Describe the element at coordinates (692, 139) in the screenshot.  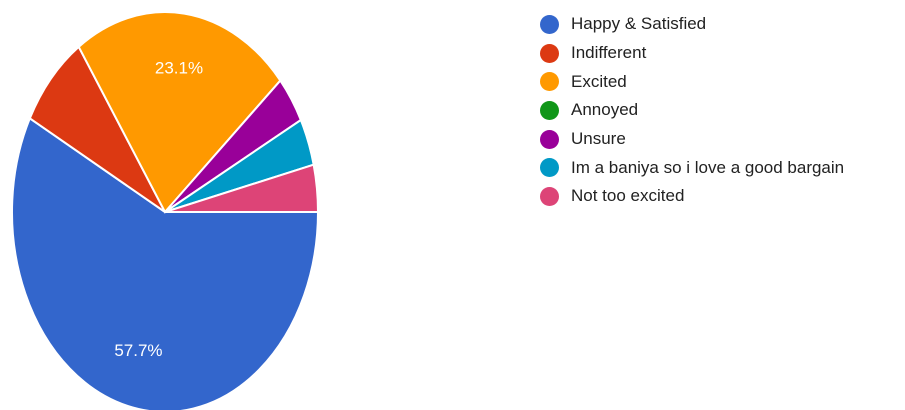
I see `legend-item: Unsure` at that location.